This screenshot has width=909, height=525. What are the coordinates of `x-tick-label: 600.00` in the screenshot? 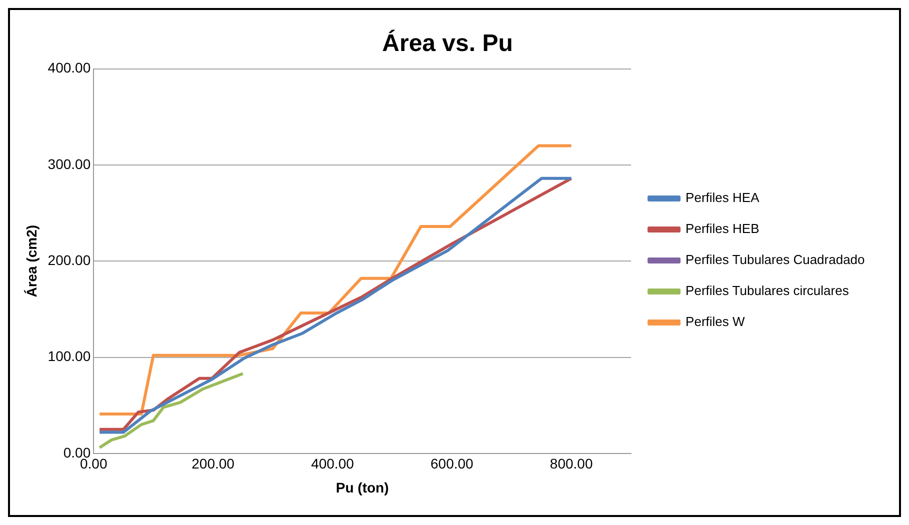 It's located at (452, 464).